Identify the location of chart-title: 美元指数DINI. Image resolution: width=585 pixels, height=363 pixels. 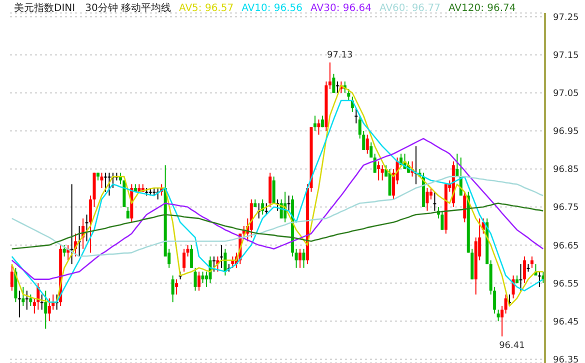
(45, 8).